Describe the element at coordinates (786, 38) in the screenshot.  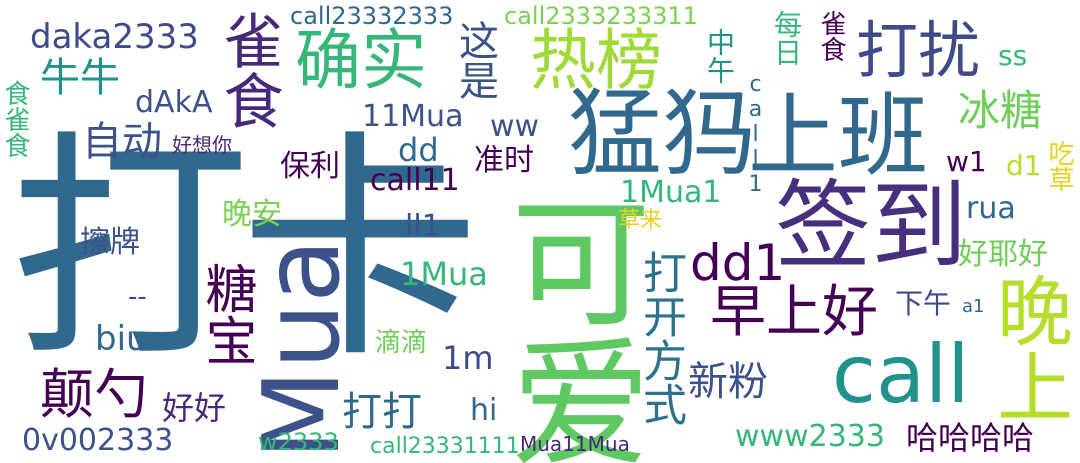
I see `word-meiri: 每日` at that location.